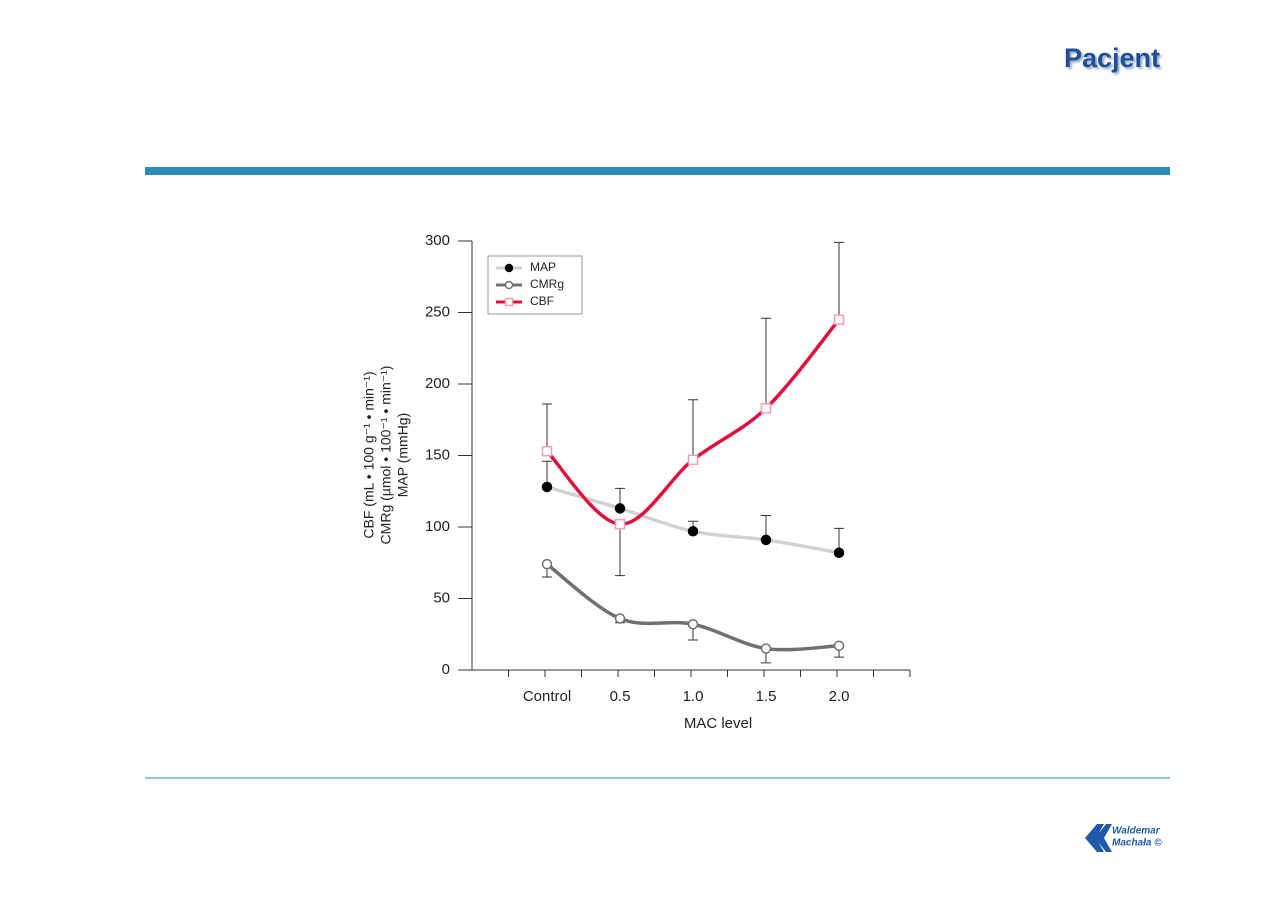 The width and height of the screenshot is (1263, 898). What do you see at coordinates (437, 311) in the screenshot?
I see `y-tick-label: 250` at bounding box center [437, 311].